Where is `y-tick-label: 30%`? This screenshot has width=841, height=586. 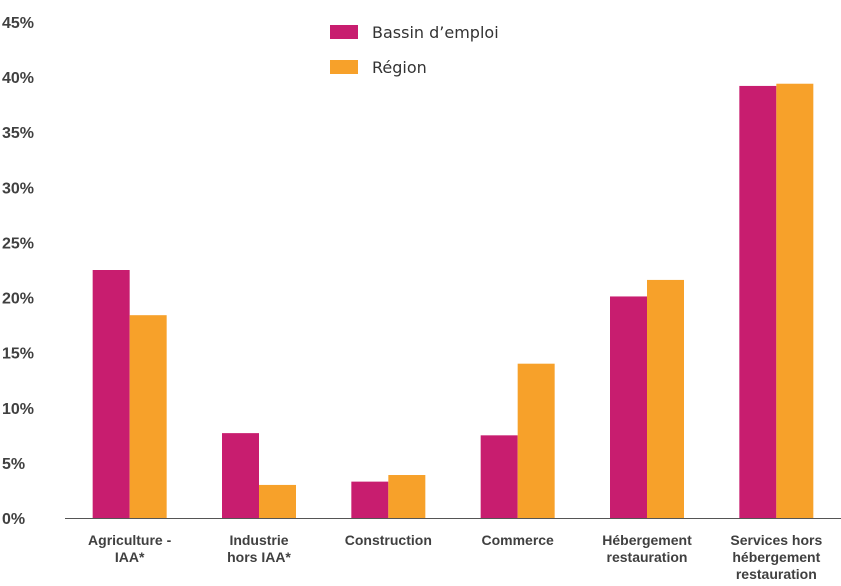 y-tick-label: 30% is located at coordinates (18, 188).